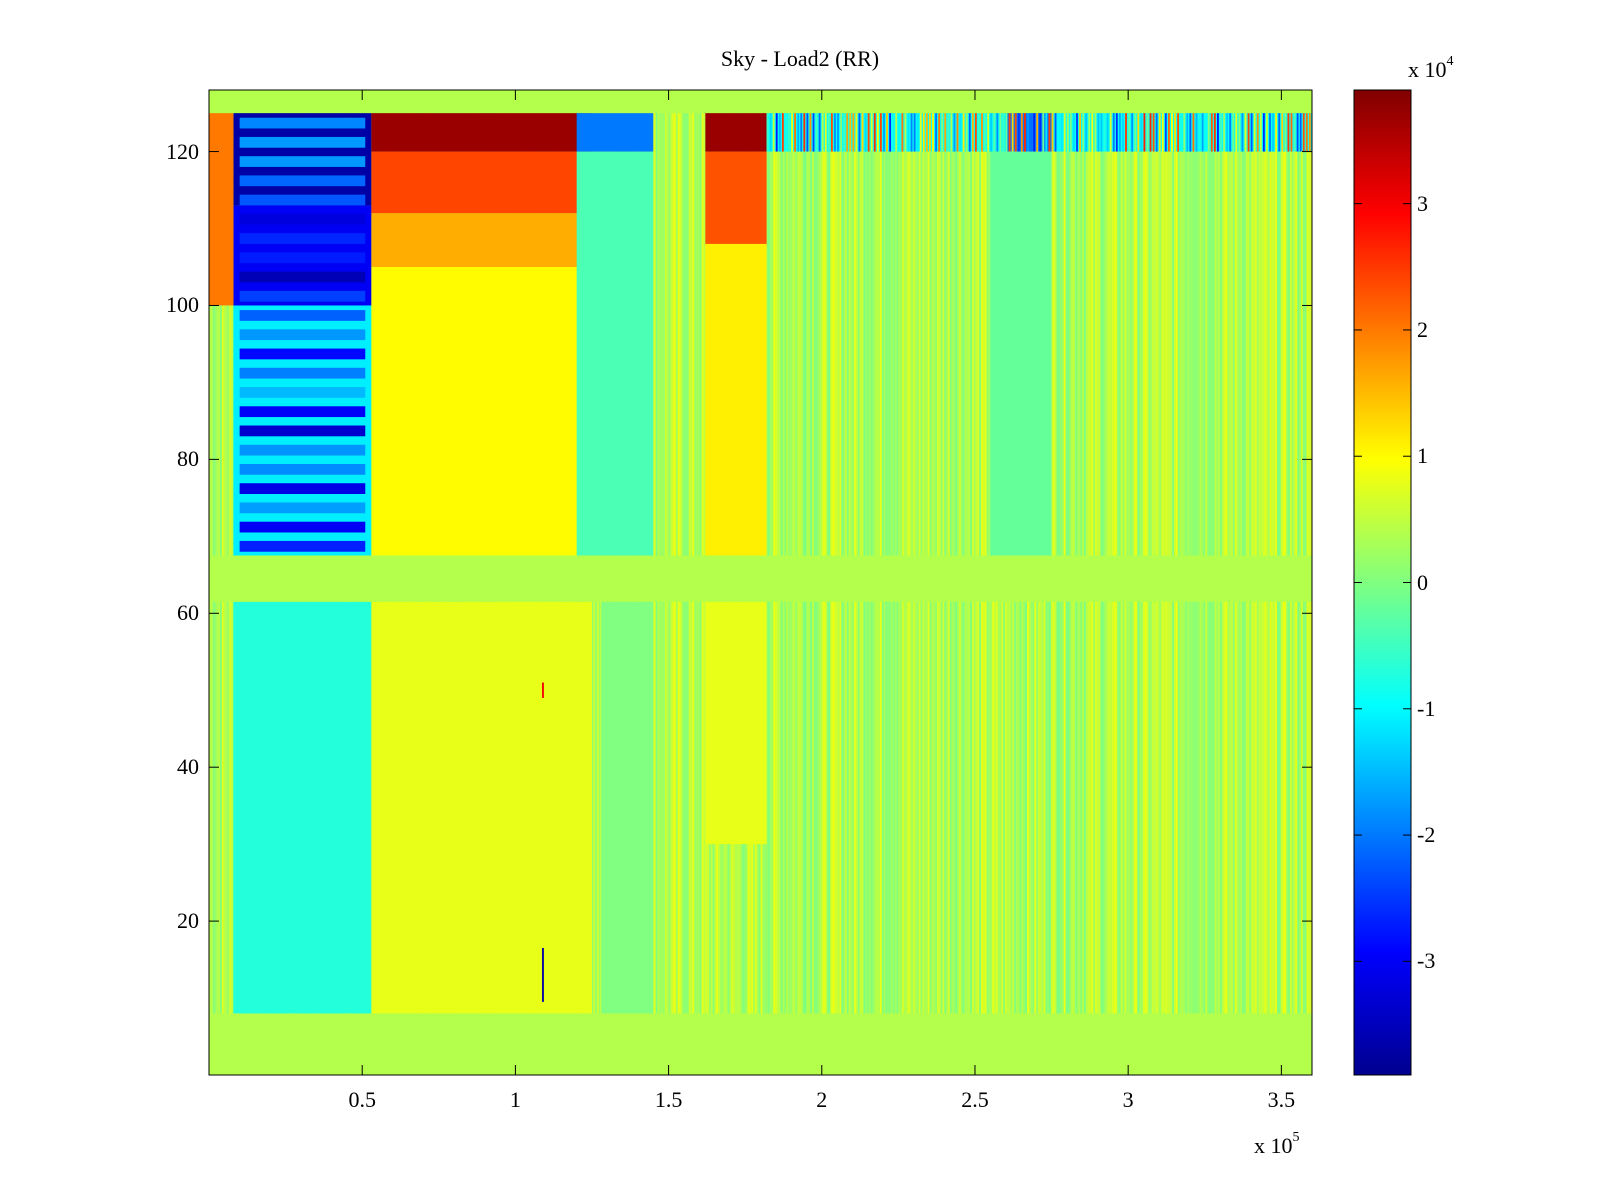 Image resolution: width=1600 pixels, height=1200 pixels. What do you see at coordinates (515, 1099) in the screenshot?
I see `x-tick-label: 1` at bounding box center [515, 1099].